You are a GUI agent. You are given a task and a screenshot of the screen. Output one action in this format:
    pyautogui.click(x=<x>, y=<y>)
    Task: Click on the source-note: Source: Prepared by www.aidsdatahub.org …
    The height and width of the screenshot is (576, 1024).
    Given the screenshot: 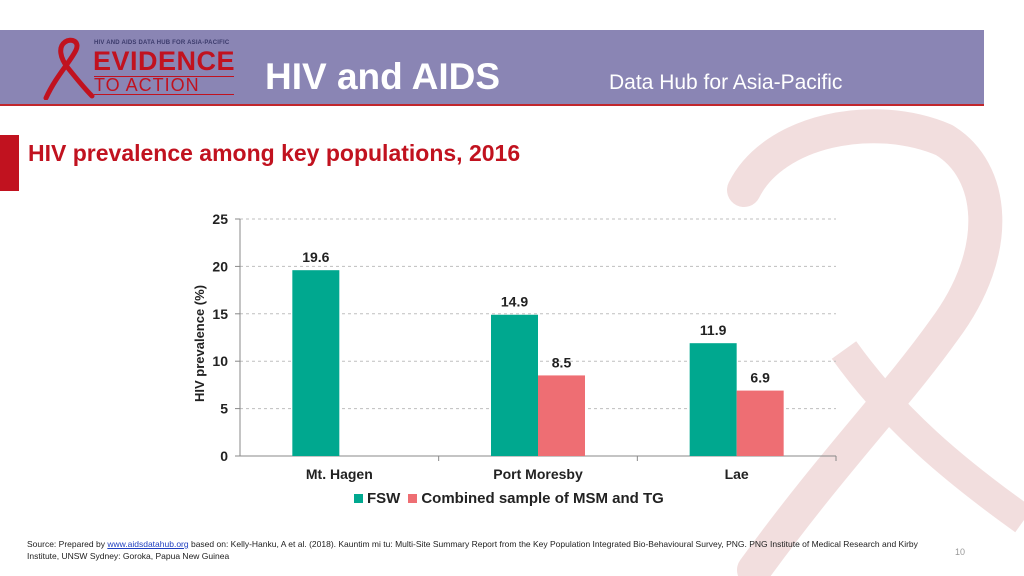 What is the action you would take?
    pyautogui.click(x=487, y=550)
    